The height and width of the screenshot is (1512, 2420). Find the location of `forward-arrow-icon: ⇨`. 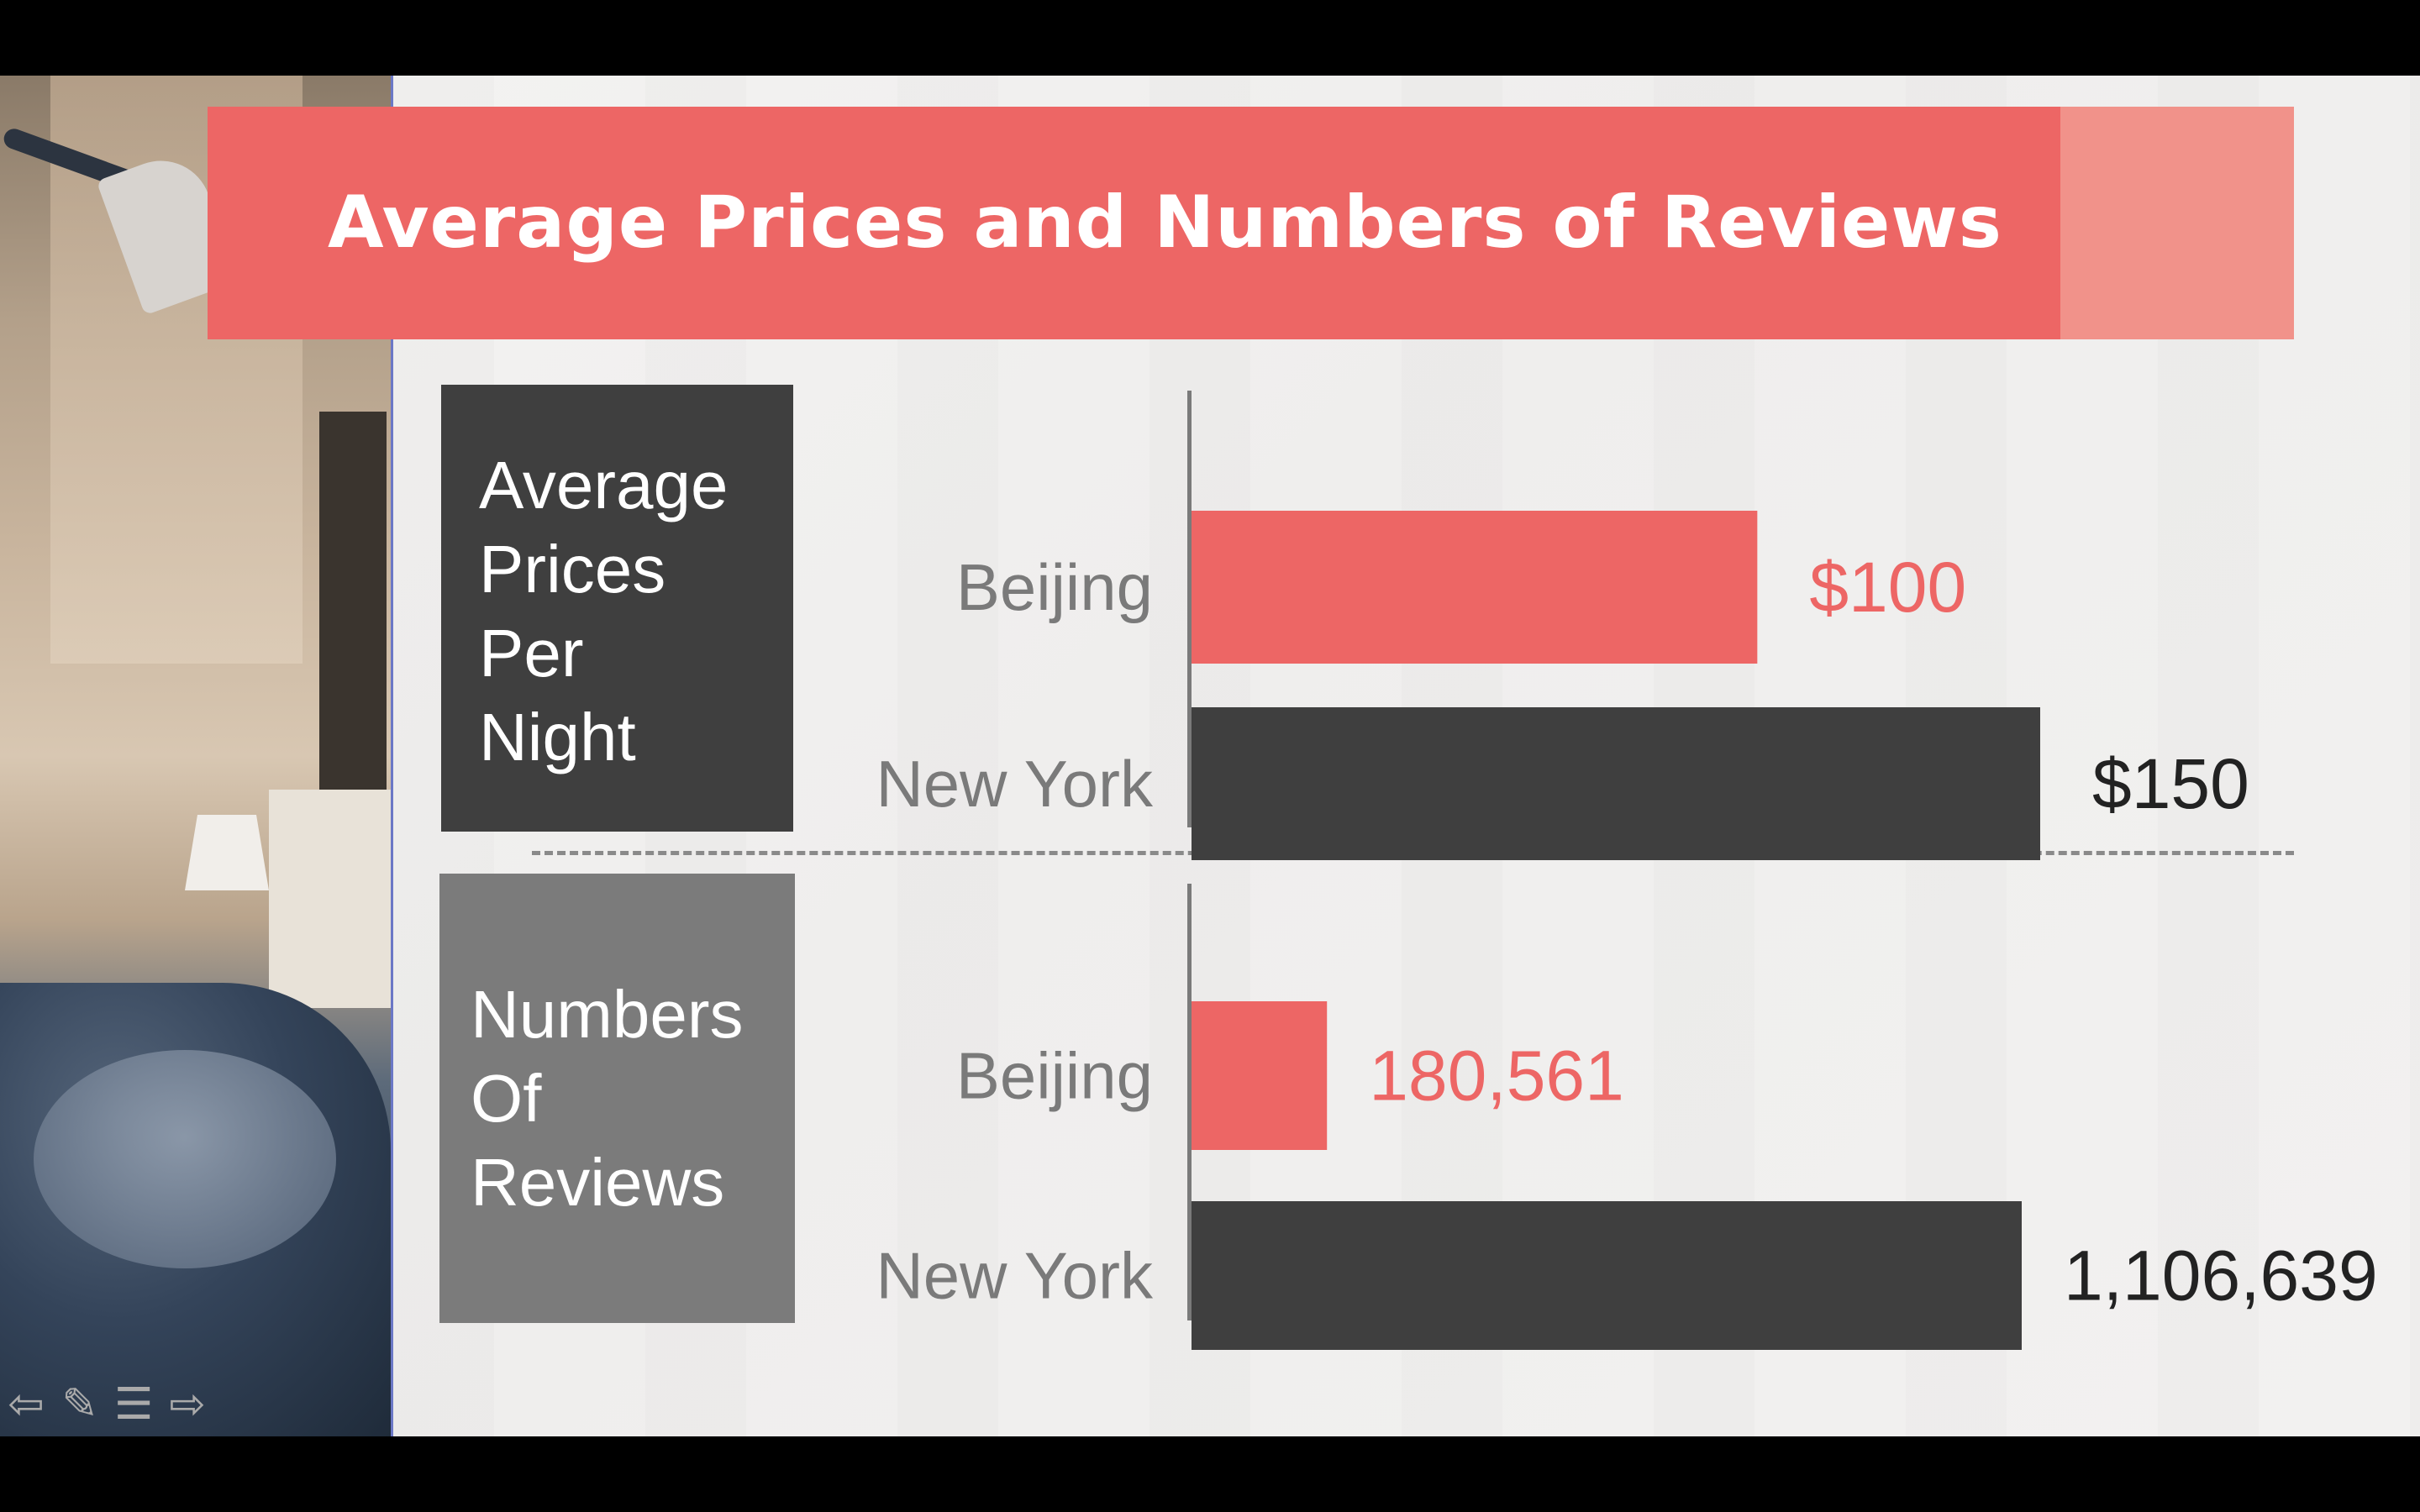

forward-arrow-icon: ⇨ is located at coordinates (187, 1404).